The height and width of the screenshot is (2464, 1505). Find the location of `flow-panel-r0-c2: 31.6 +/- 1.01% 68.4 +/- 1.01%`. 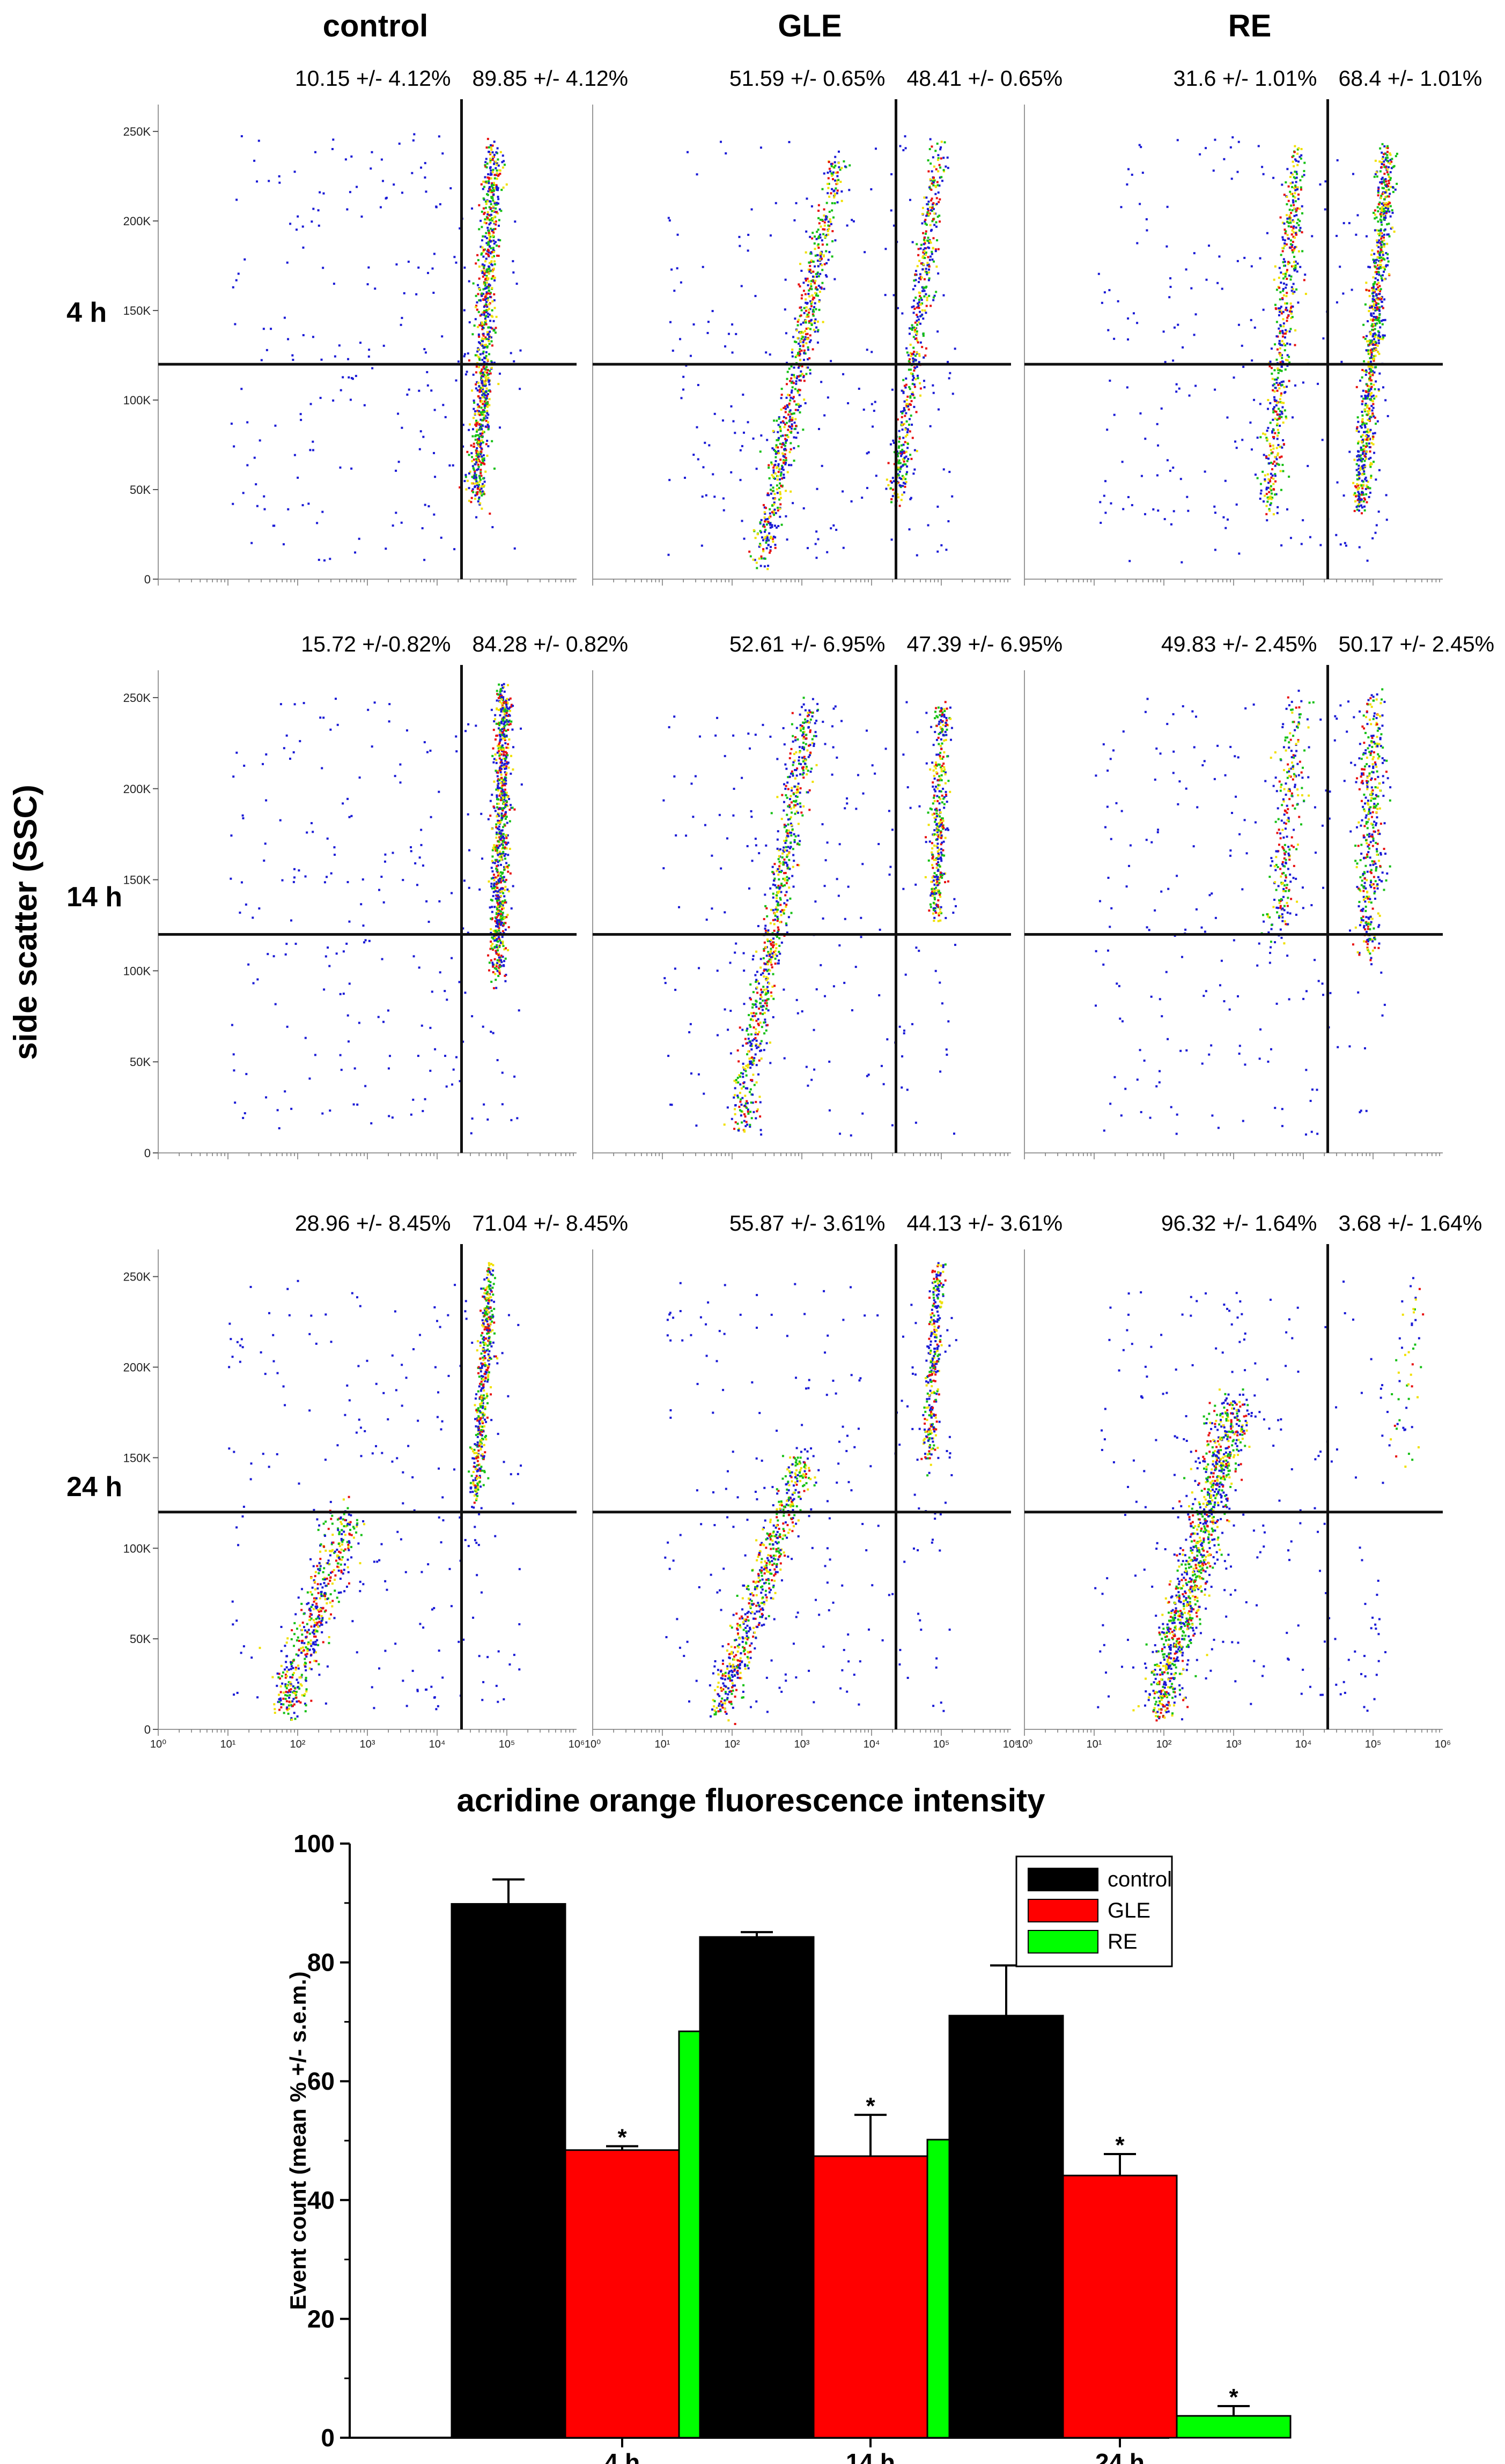

flow-panel-r0-c2: 31.6 +/- 1.01% 68.4 +/- 1.01% is located at coordinates (1253, 326).